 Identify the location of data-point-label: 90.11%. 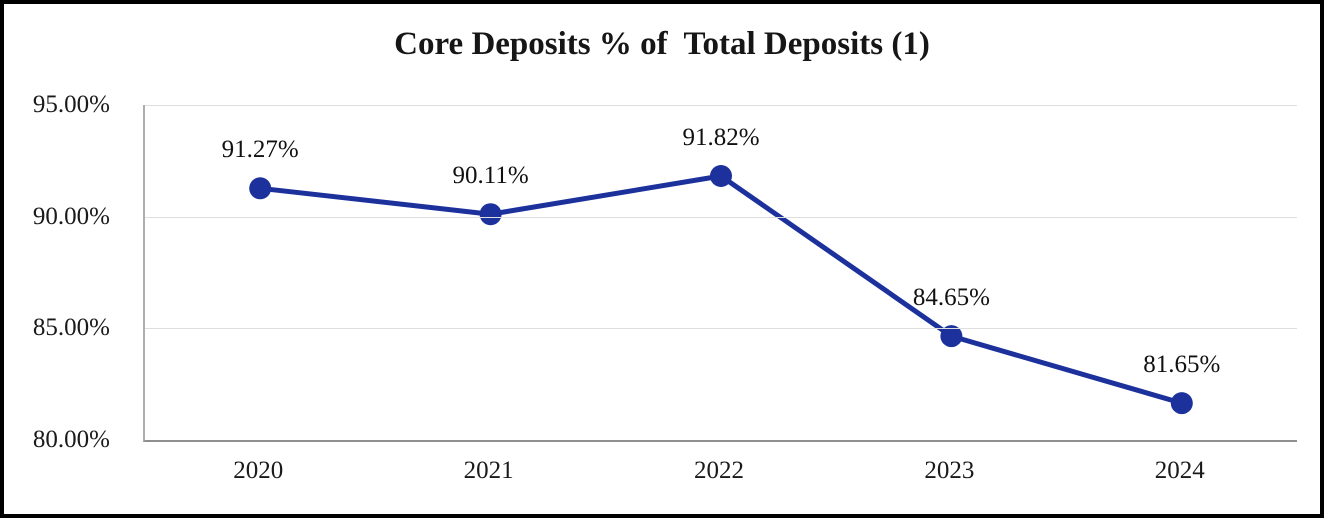
(490, 176).